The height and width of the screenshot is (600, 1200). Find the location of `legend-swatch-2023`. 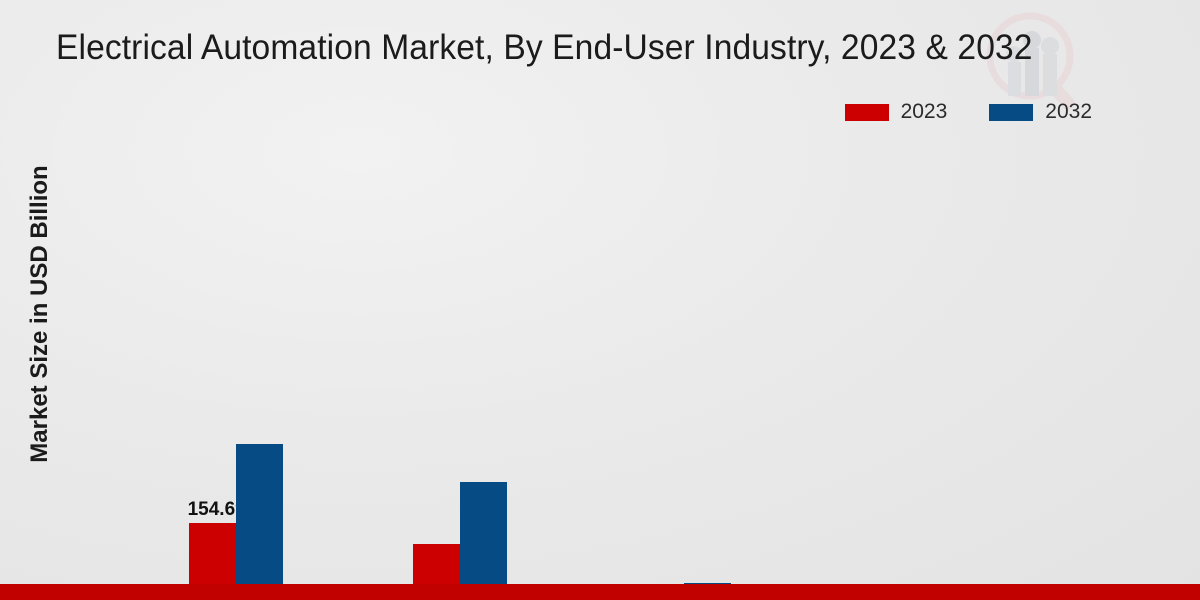

legend-swatch-2023 is located at coordinates (866, 112).